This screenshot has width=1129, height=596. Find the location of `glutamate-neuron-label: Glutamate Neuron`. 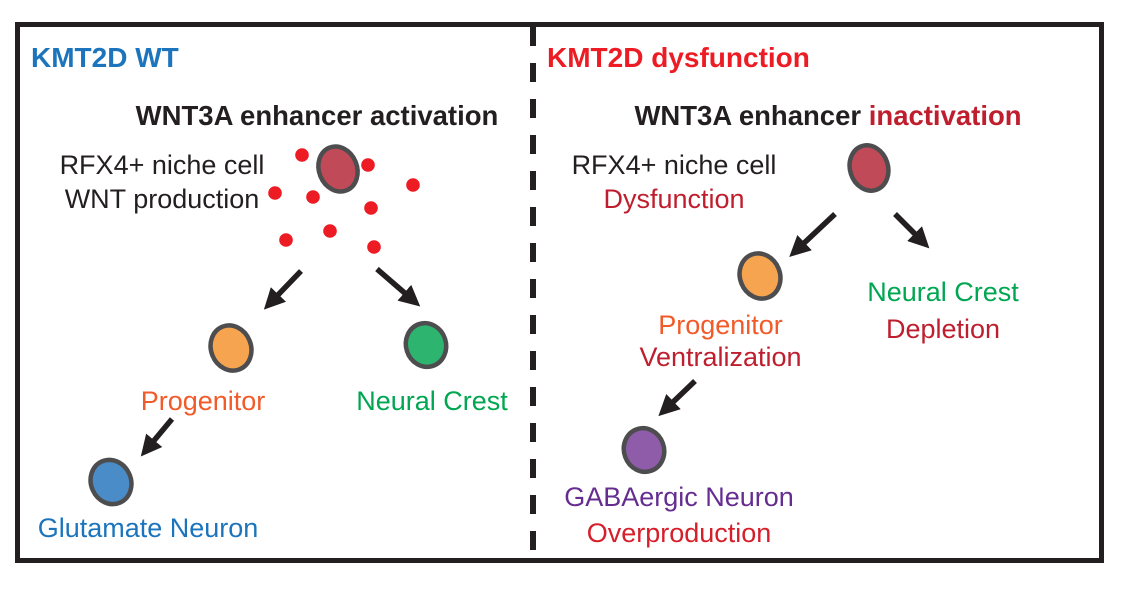

glutamate-neuron-label: Glutamate Neuron is located at coordinates (148, 528).